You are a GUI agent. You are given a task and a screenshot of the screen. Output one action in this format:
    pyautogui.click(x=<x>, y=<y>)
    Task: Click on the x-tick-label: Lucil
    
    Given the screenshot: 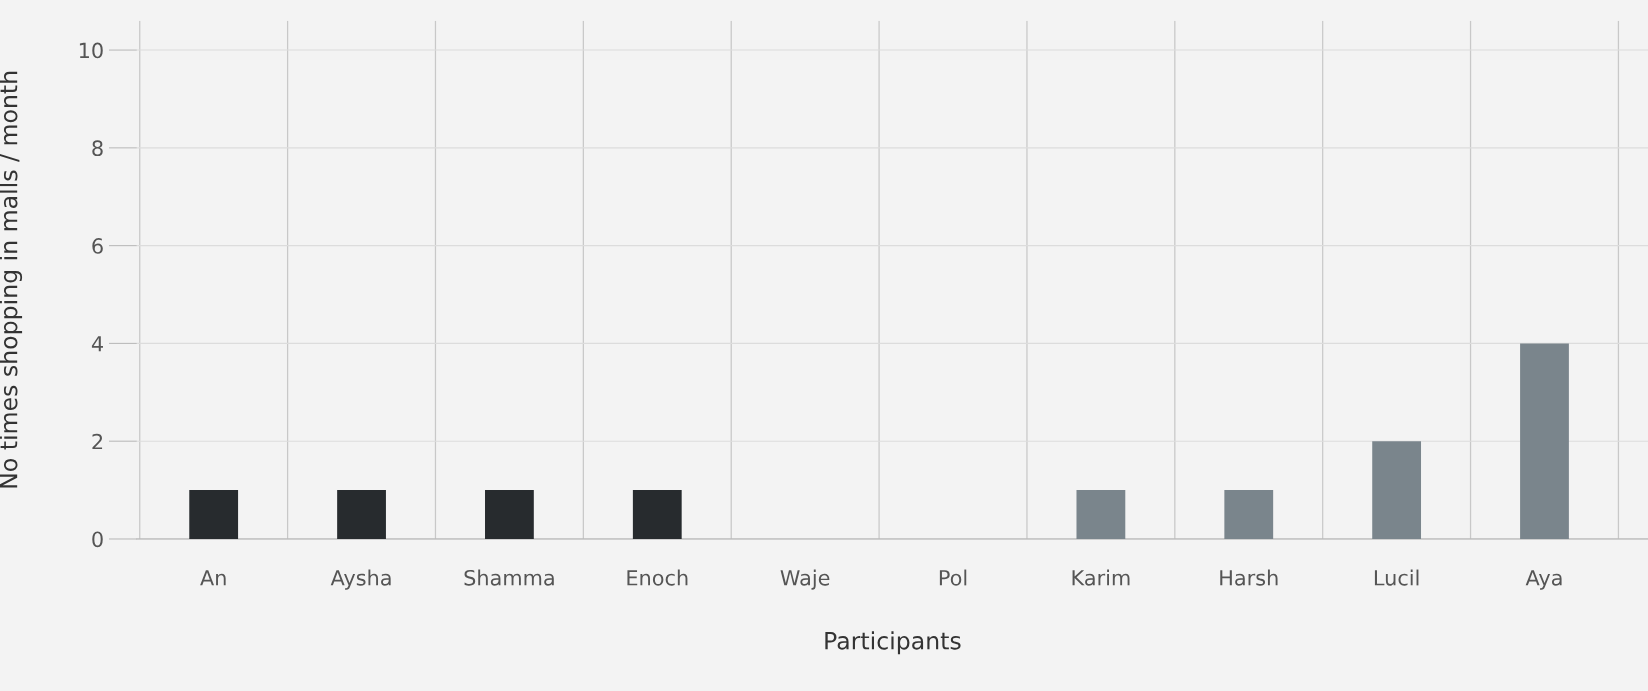 What is the action you would take?
    pyautogui.click(x=1396, y=577)
    